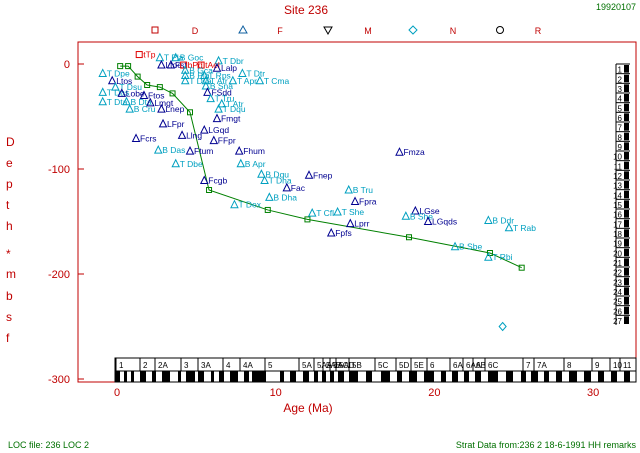 The width and height of the screenshot is (640, 453). Describe the element at coordinates (174, 109) in the screenshot. I see `datum-label: Lnep` at that location.